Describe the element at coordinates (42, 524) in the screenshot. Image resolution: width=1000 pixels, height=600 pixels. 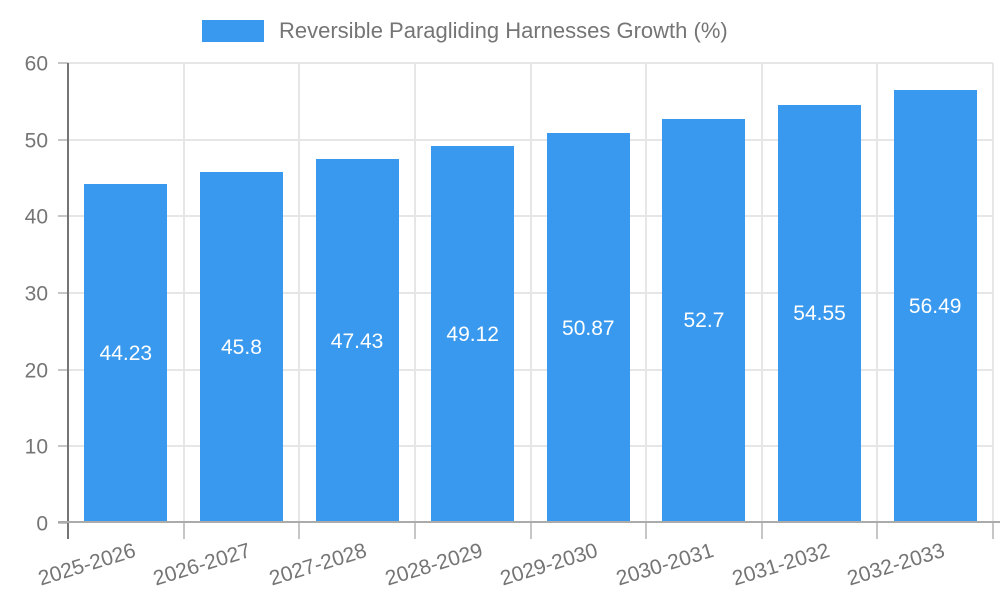
I see `y-tick-label: 0` at that location.